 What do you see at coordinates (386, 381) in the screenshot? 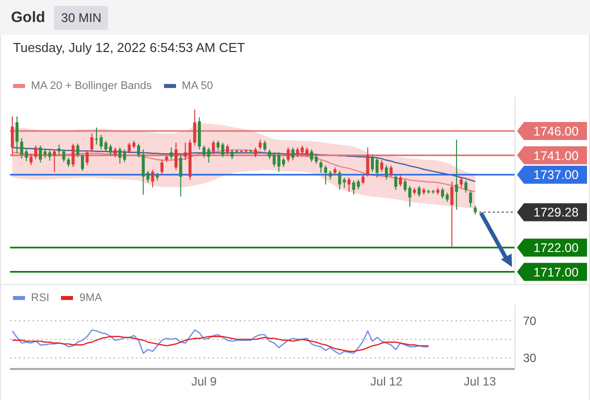
I see `x-tick-label: Jul 12` at bounding box center [386, 381].